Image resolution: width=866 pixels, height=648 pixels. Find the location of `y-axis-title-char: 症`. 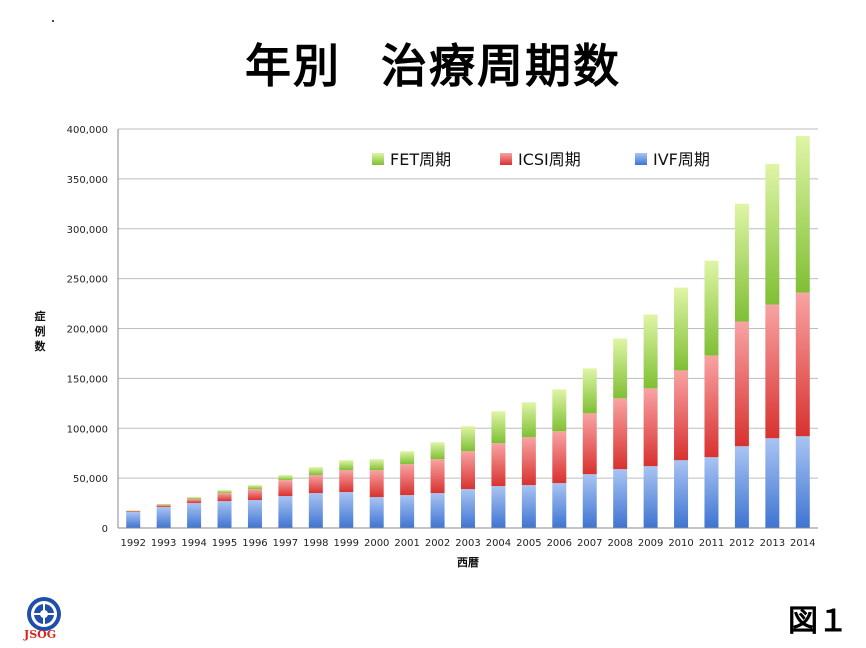

y-axis-title-char: 症 is located at coordinates (40, 316).